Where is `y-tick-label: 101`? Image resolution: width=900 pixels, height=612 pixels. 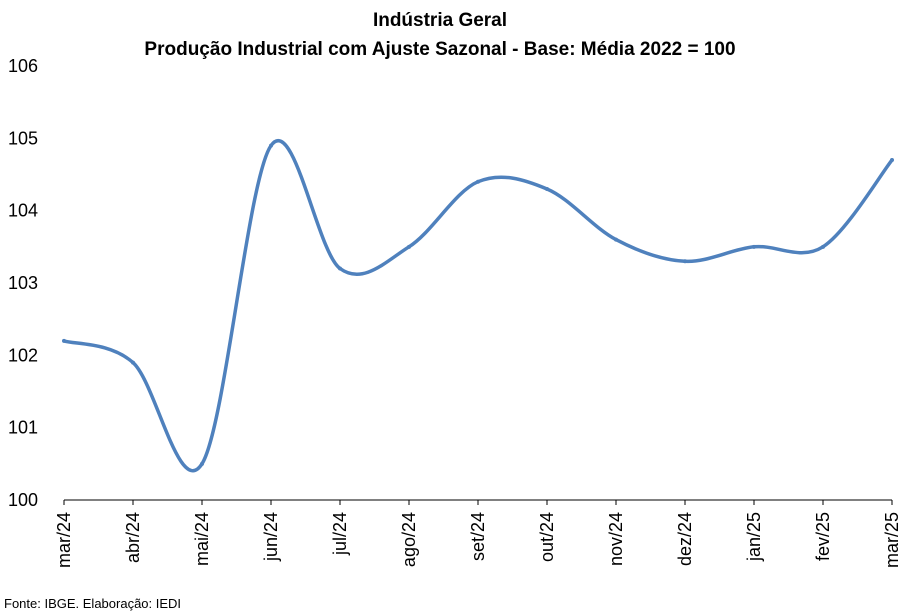
y-tick-label: 101 is located at coordinates (23, 428).